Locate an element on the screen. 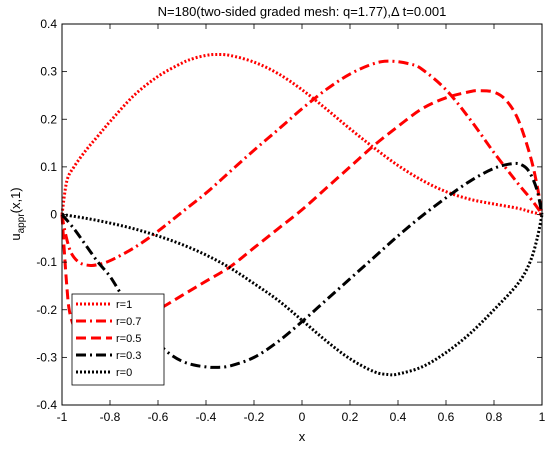 The image size is (550, 449). y-tick-label: 0.3 is located at coordinates (48, 72).